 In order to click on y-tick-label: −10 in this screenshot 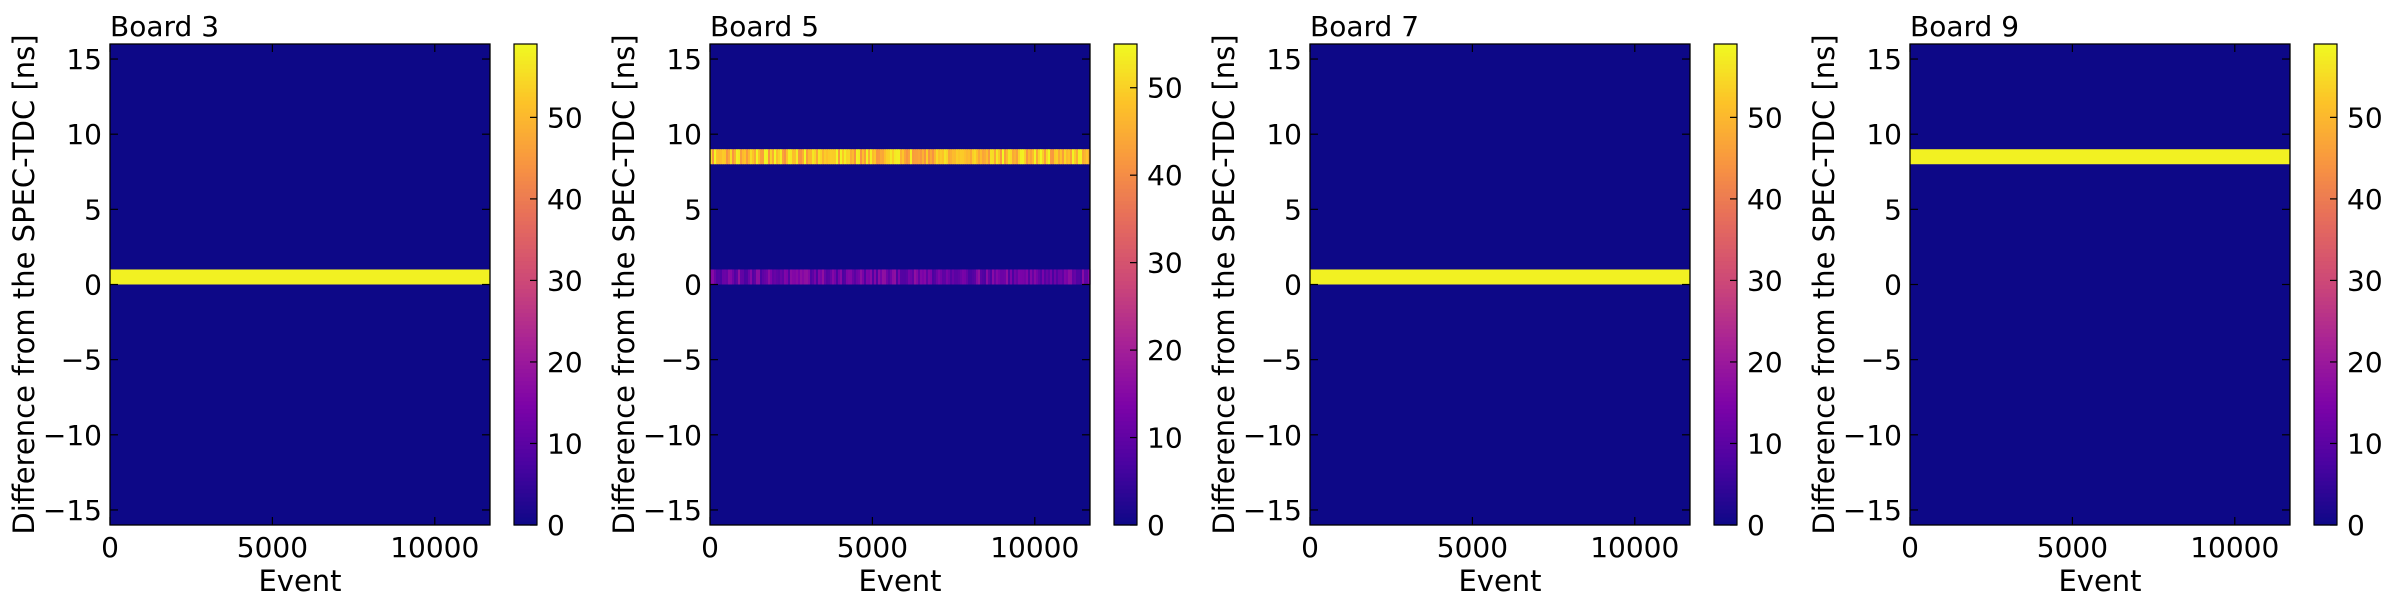, I will do `click(1272, 435)`.